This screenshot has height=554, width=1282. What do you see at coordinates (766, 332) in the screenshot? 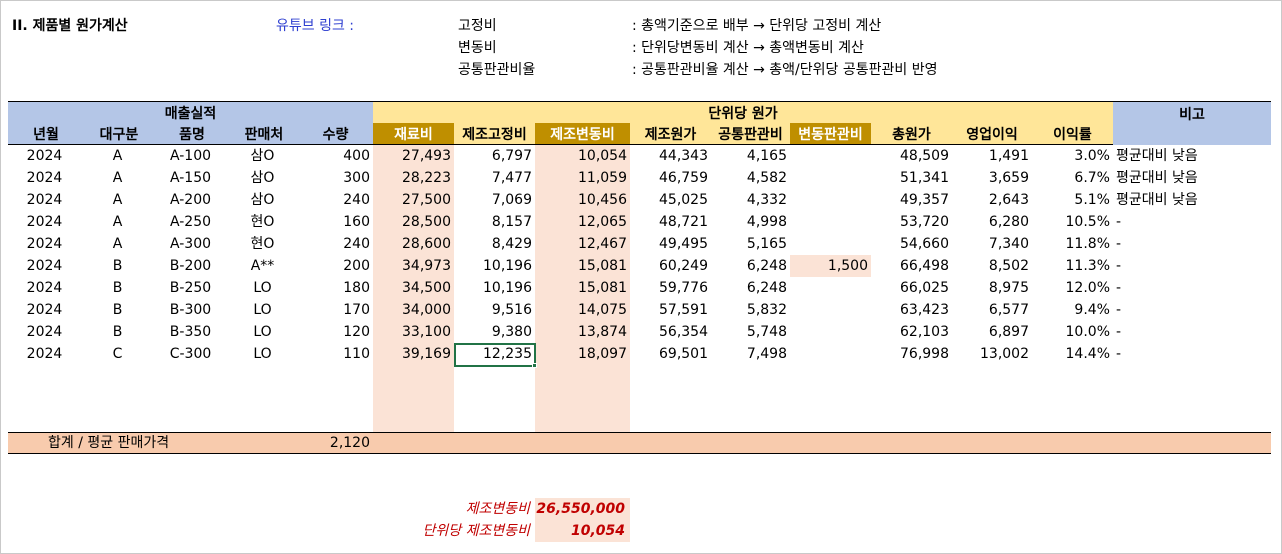
I see `cell-common-sga: 5,748` at bounding box center [766, 332].